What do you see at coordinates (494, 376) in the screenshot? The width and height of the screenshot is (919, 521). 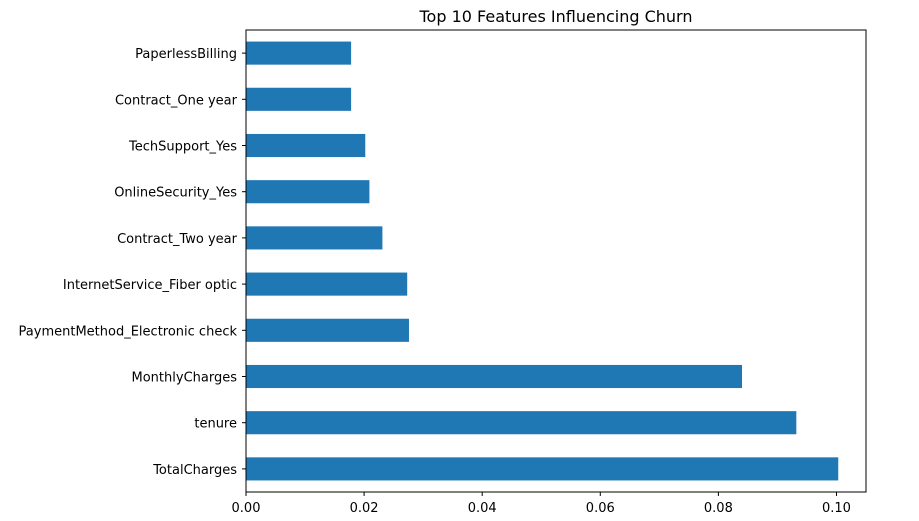 I see `bar-monthlycharges` at bounding box center [494, 376].